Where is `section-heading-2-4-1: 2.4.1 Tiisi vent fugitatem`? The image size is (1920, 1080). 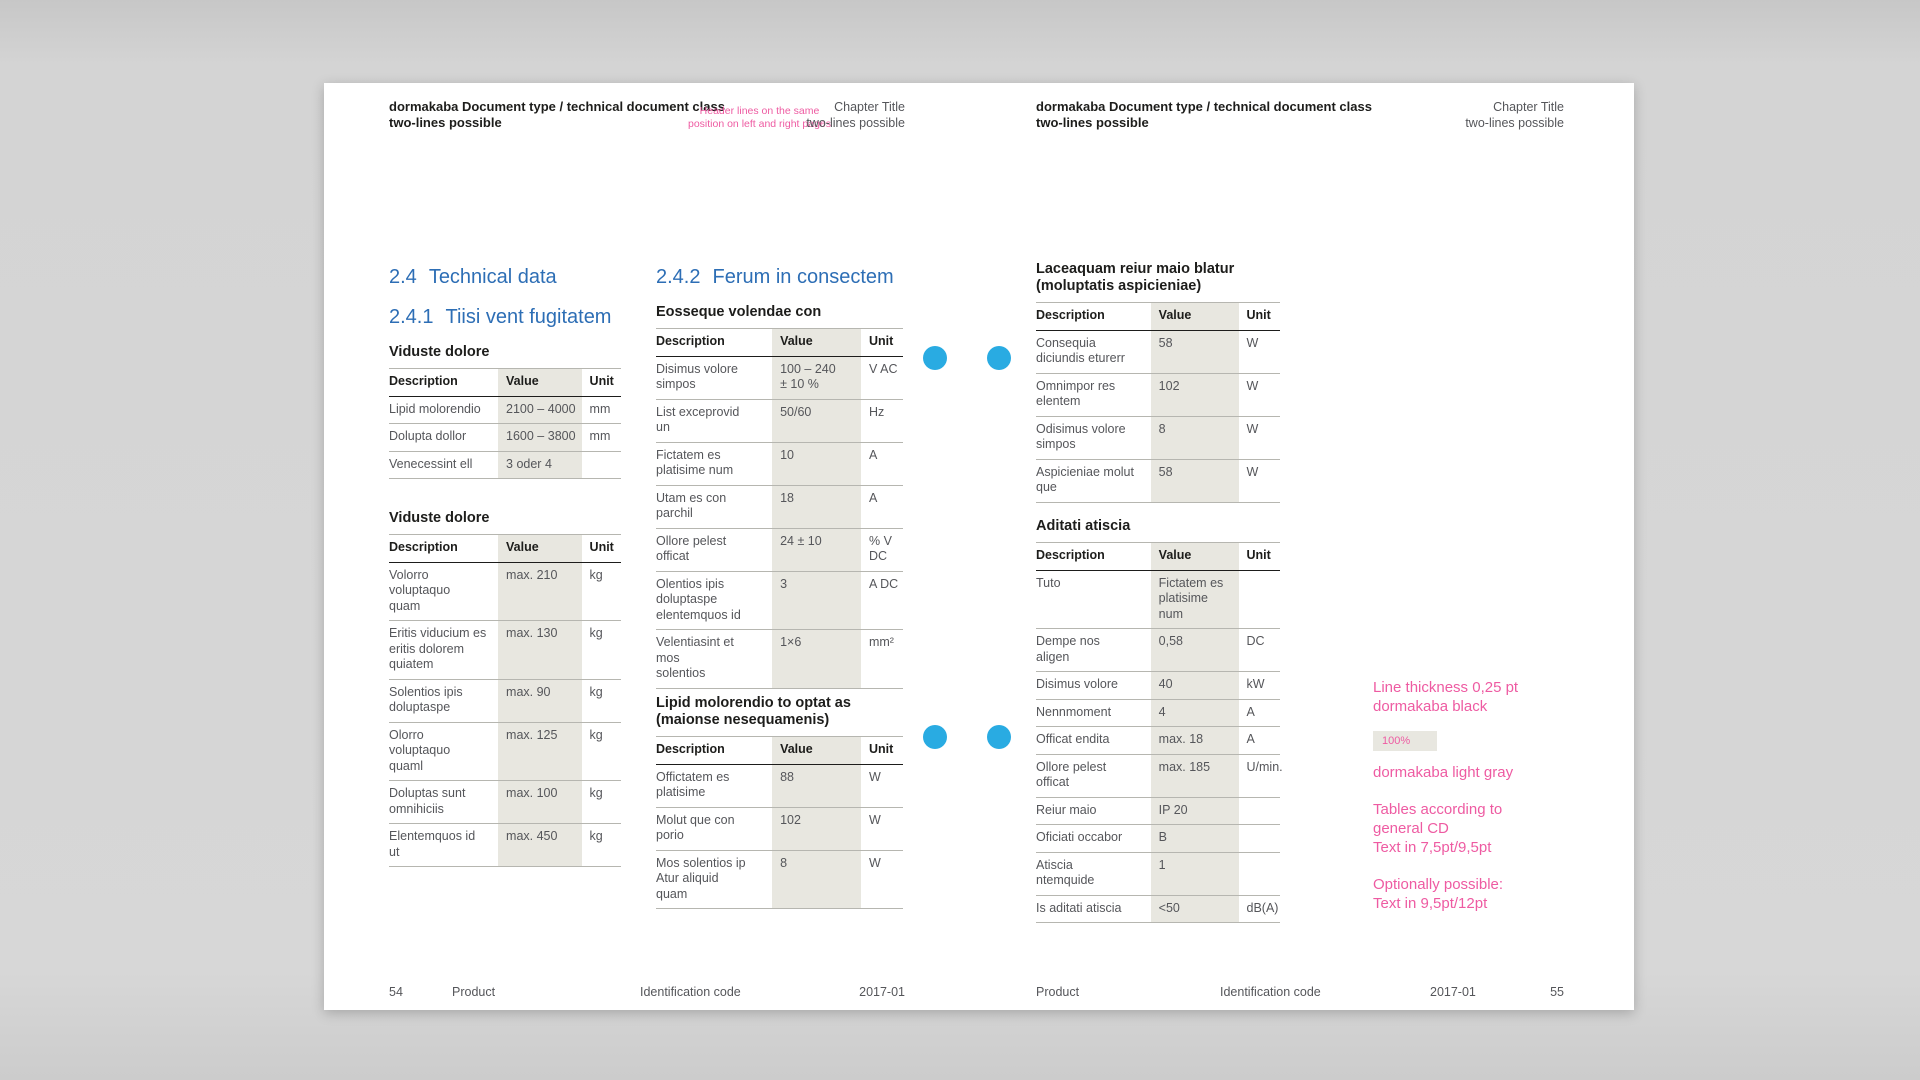 section-heading-2-4-1: 2.4.1 Tiisi vent fugitatem is located at coordinates (500, 317).